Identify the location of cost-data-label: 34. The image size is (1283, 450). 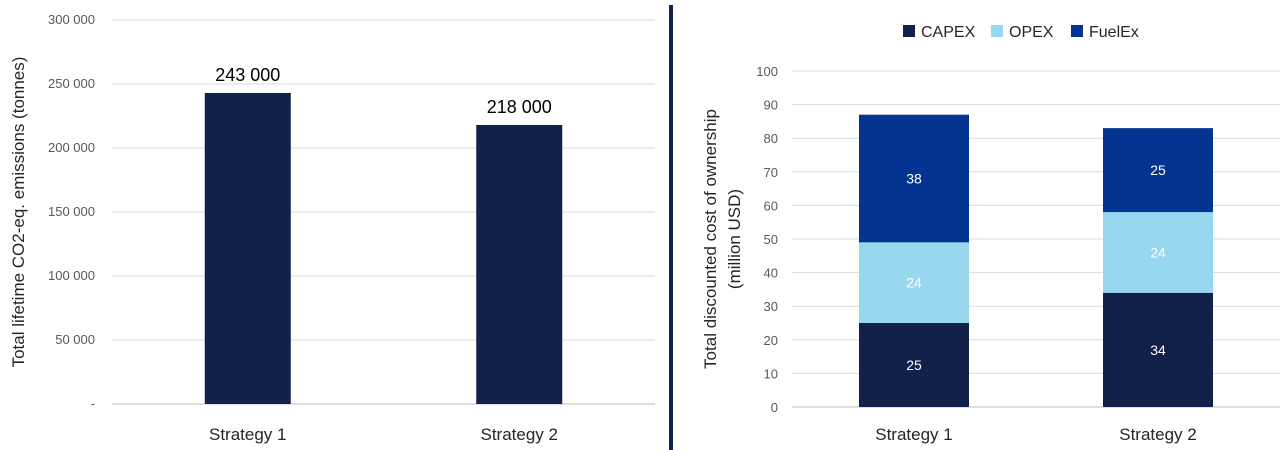
(1158, 350).